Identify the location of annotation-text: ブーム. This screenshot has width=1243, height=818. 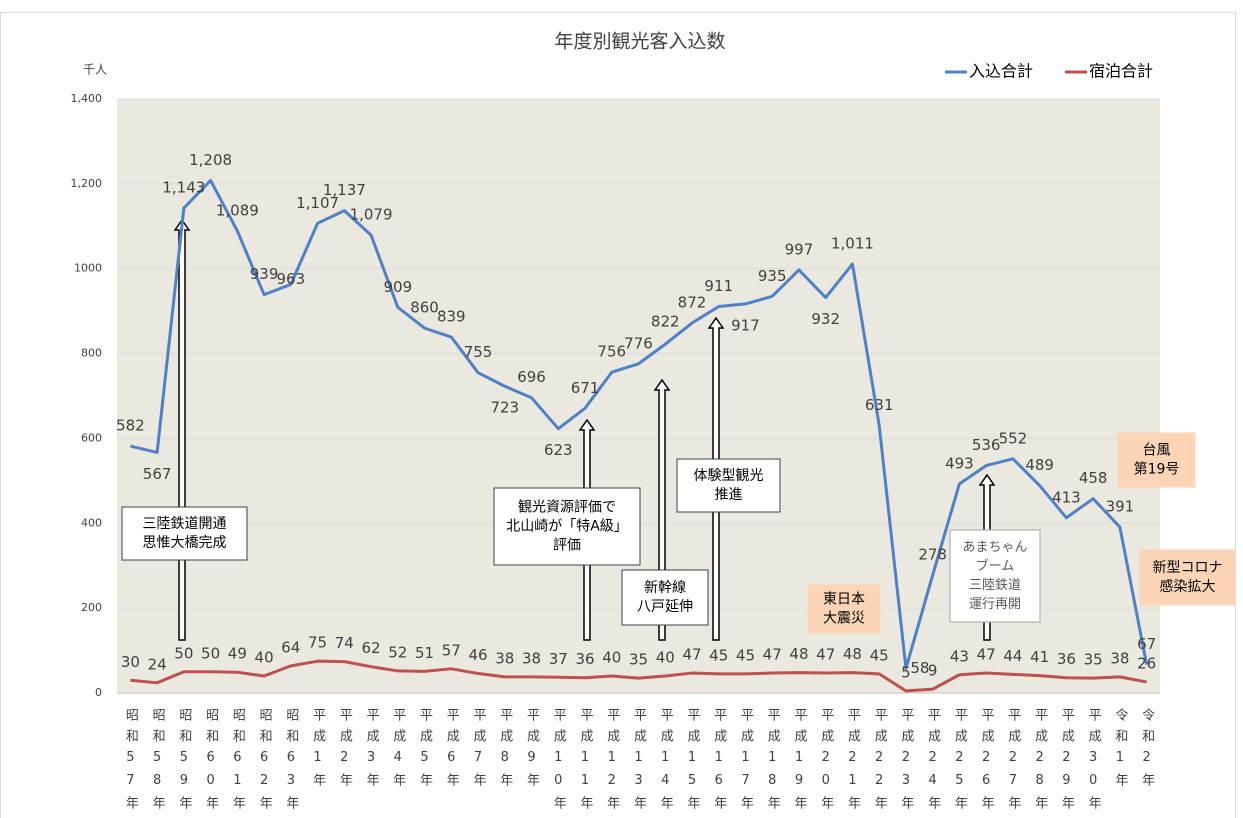
(995, 566).